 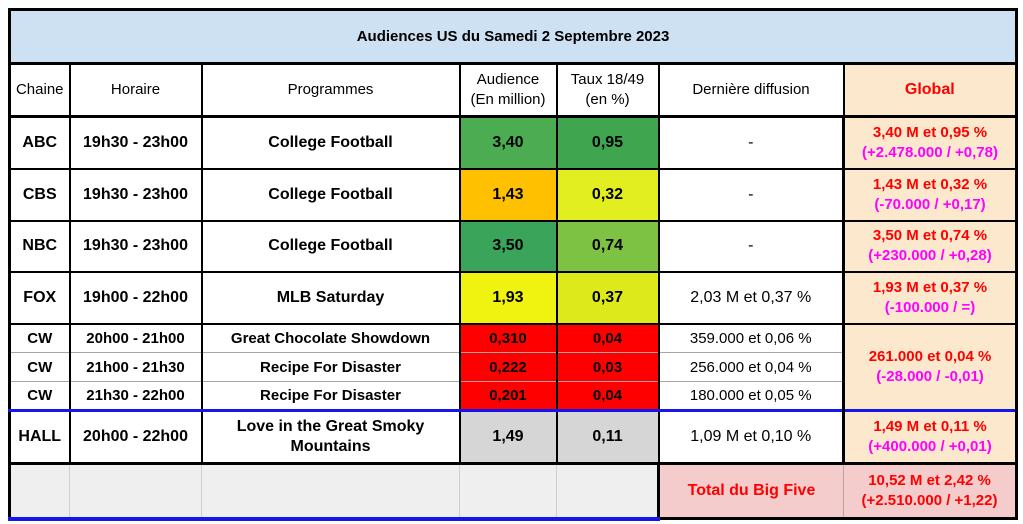 I want to click on global-cell: 1,43 M et 0,32 % (-70.000 / +0,17), so click(x=930, y=194).